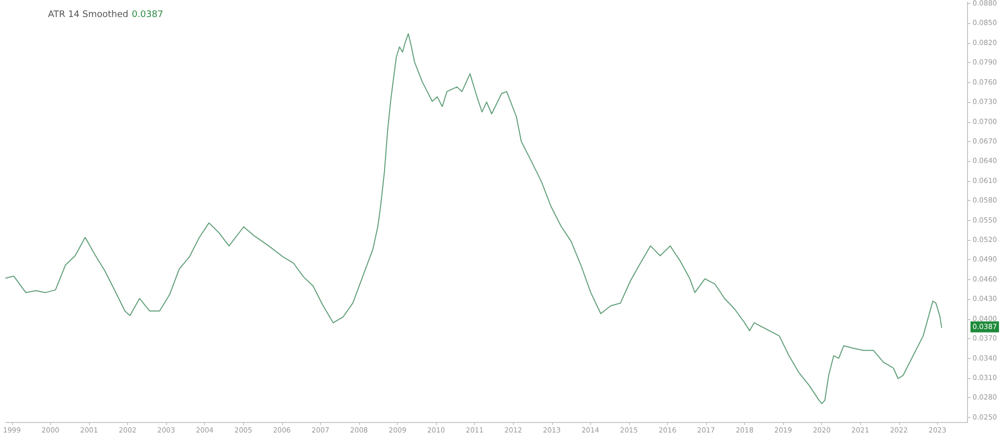 This screenshot has height=437, width=1000. I want to click on annotation: 0.0387, so click(148, 15).